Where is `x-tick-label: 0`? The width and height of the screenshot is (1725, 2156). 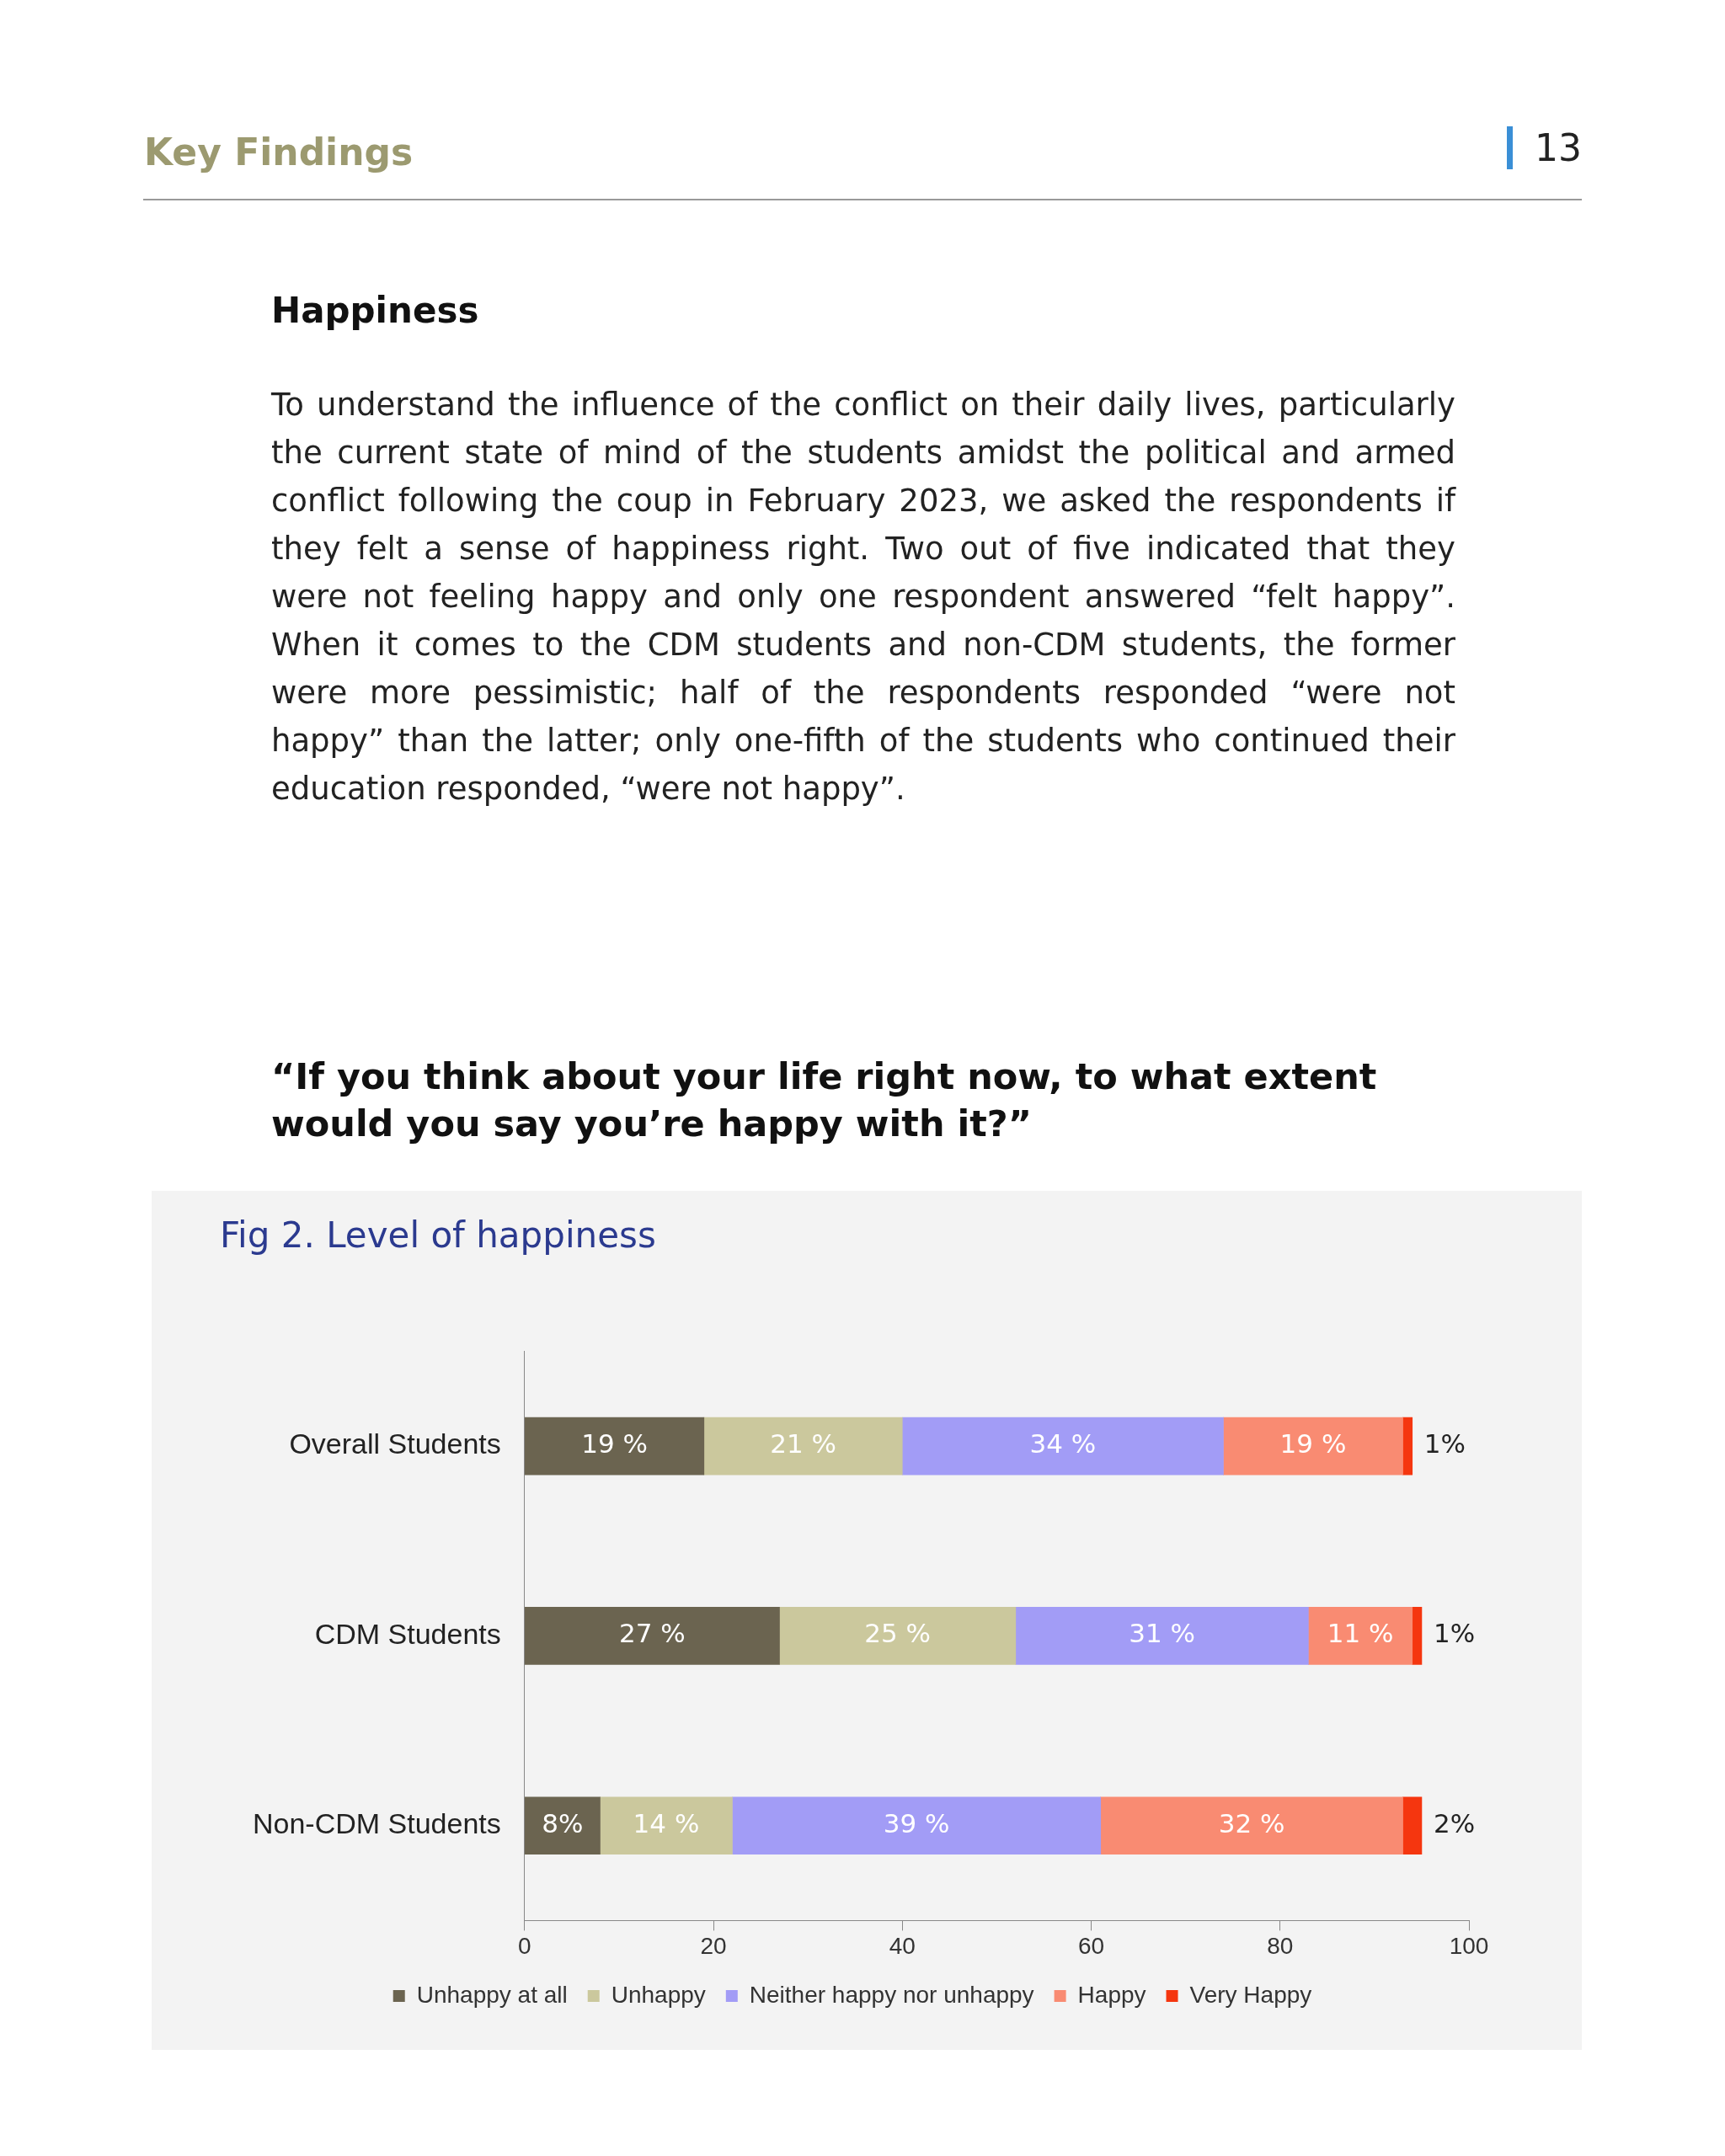 x-tick-label: 0 is located at coordinates (524, 1945).